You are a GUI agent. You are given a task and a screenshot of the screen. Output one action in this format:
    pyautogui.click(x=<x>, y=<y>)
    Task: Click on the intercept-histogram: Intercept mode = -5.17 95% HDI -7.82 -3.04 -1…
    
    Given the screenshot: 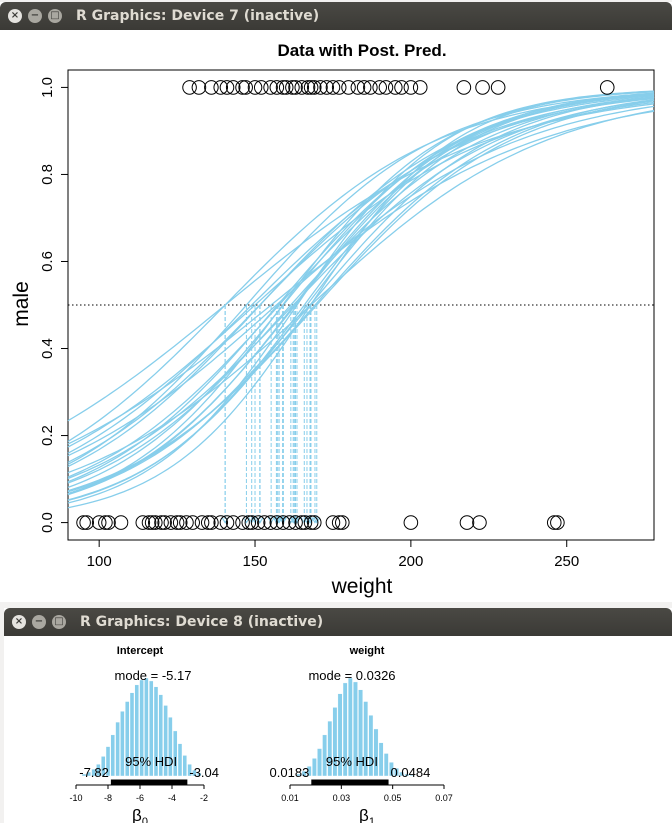 What is the action you would take?
    pyautogui.click(x=144, y=734)
    